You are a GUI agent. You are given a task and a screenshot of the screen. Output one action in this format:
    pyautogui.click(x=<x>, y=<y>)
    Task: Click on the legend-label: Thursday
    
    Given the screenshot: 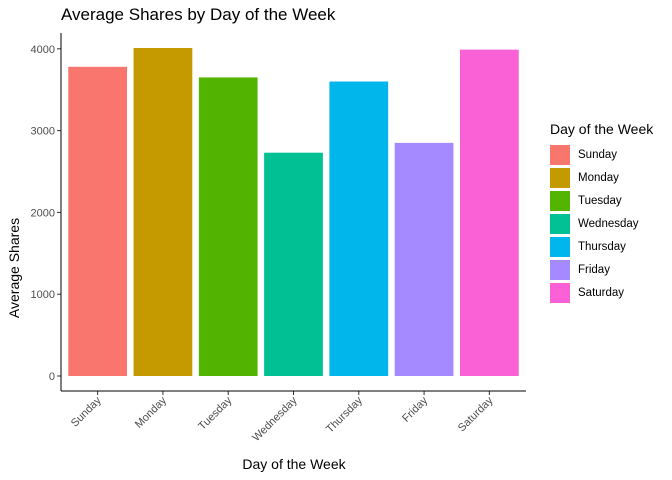 What is the action you would take?
    pyautogui.click(x=602, y=246)
    